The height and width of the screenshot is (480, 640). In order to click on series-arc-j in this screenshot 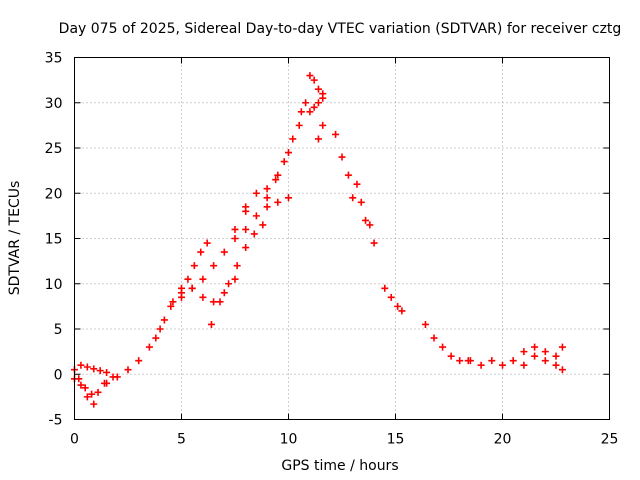, I will do `click(267, 207)`.